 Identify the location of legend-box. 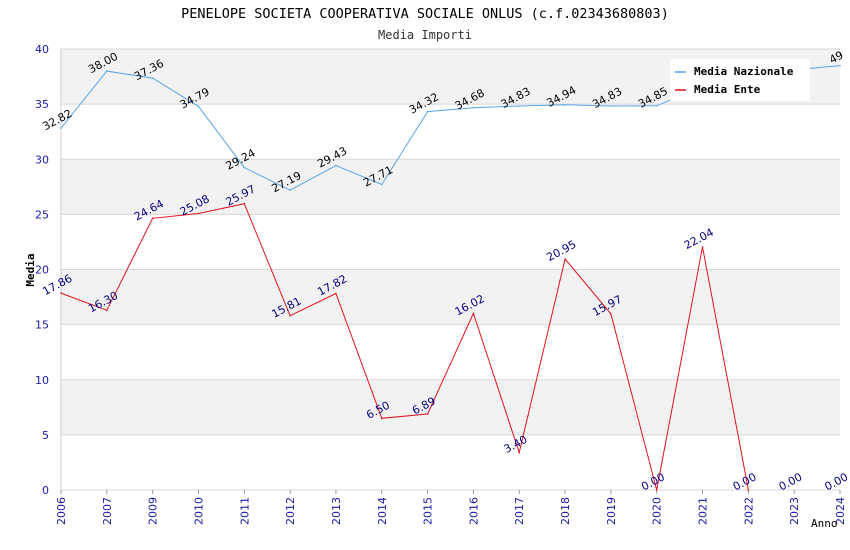
(740, 80).